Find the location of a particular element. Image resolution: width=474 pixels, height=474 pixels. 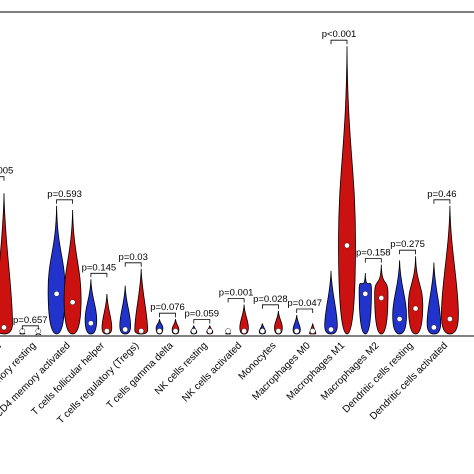

pvalue-label-9: p=0.047 is located at coordinates (304, 303).